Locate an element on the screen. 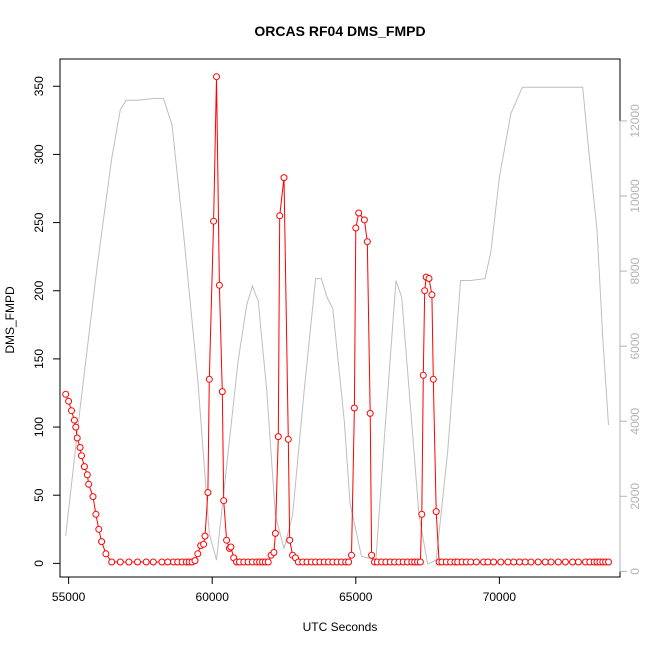  y2-tick-label: 2000 is located at coordinates (635, 496).